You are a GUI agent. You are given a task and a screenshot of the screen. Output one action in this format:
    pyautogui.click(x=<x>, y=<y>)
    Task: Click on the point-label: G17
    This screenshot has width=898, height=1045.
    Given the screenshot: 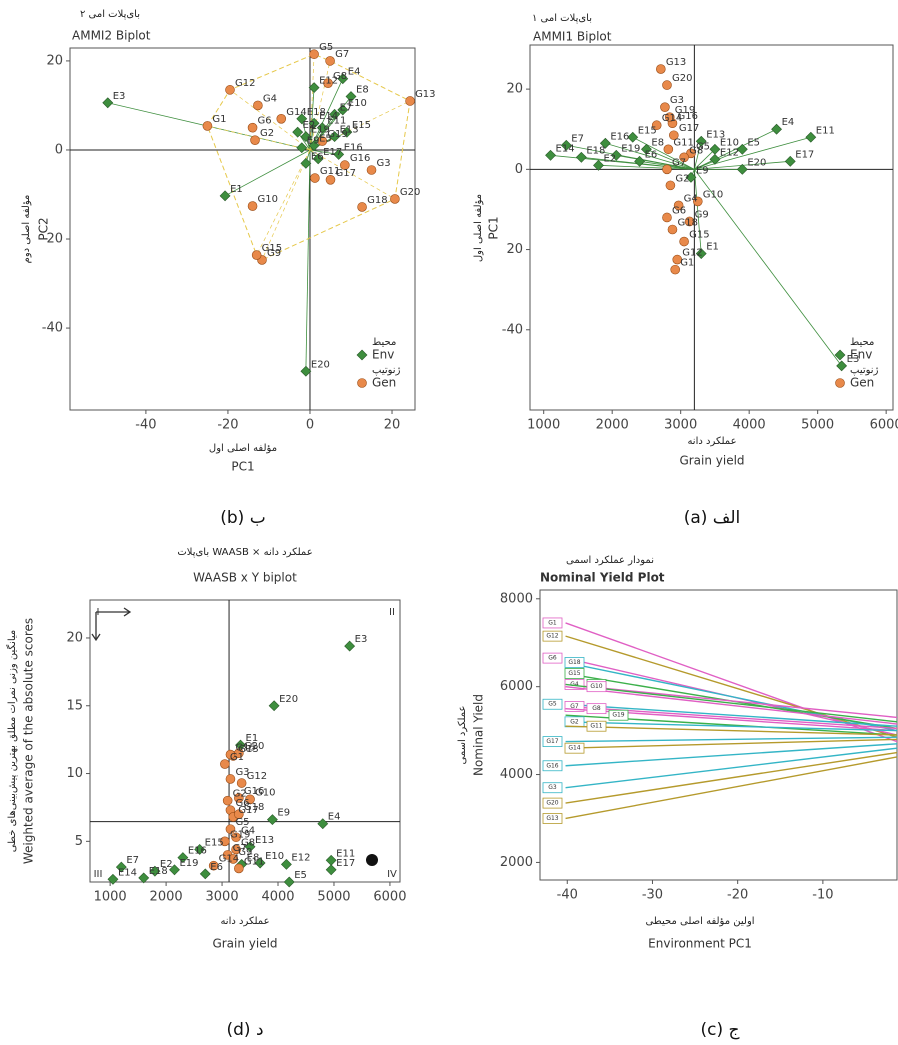 What is the action you would take?
    pyautogui.click(x=345, y=173)
    